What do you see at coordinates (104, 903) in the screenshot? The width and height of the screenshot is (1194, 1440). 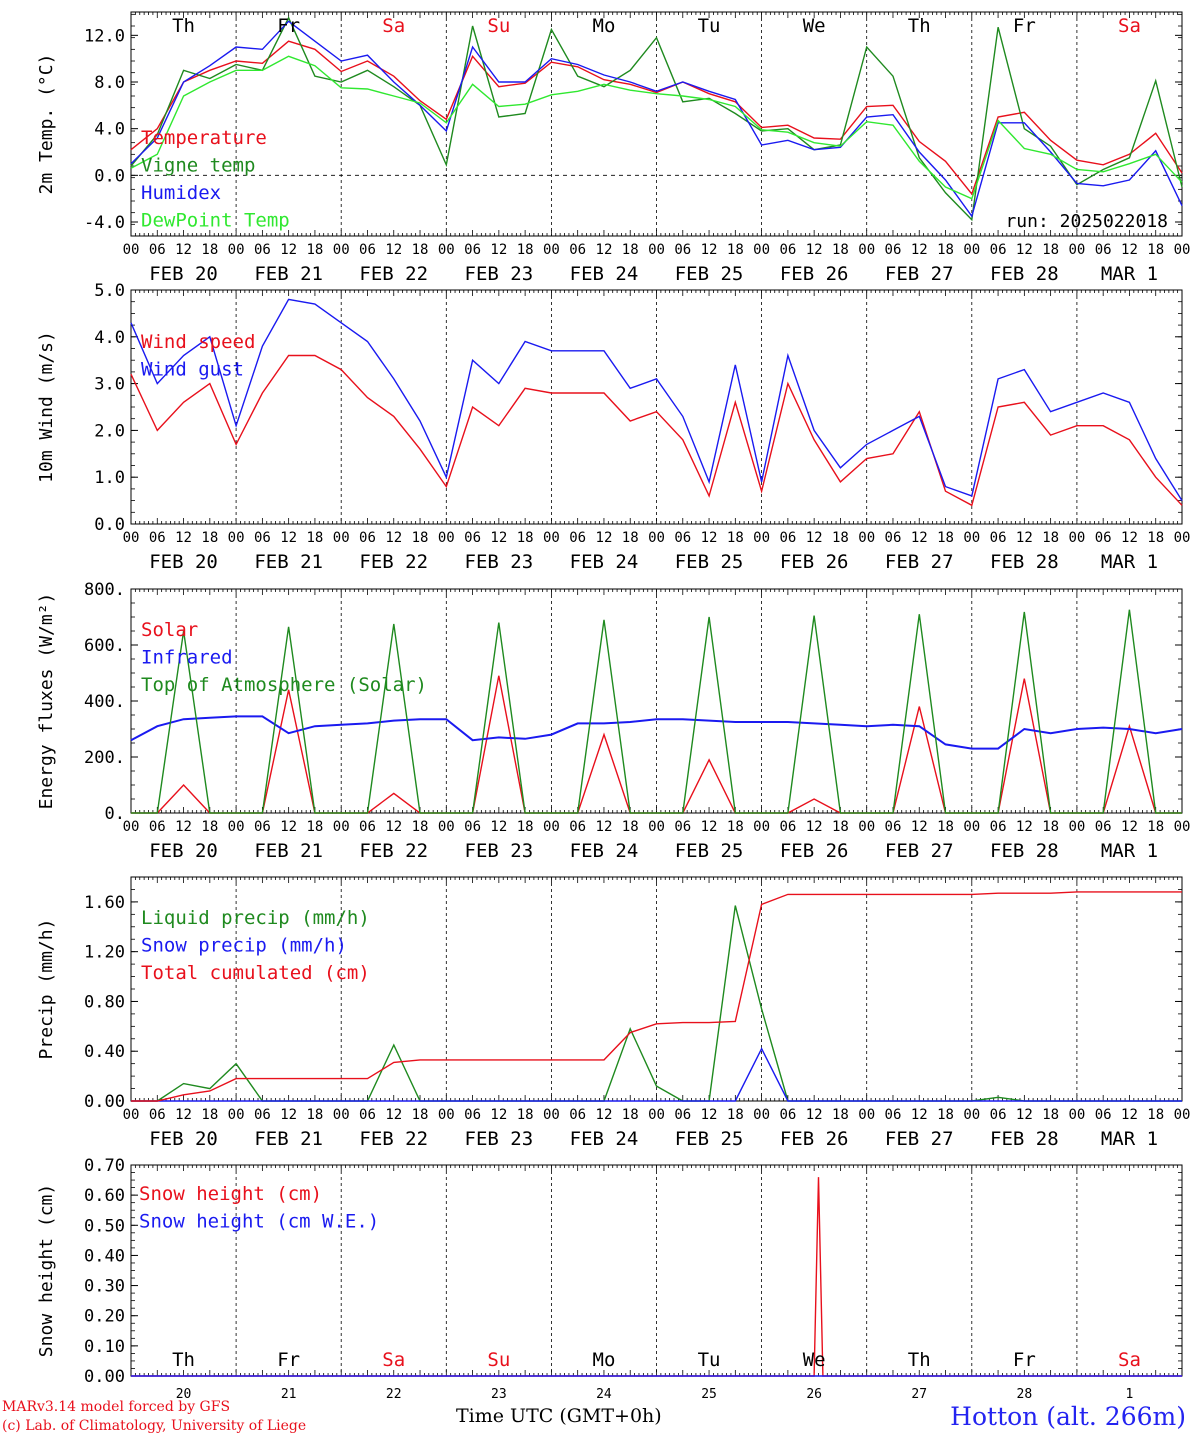 I see `y-tick-label: 1.60` at bounding box center [104, 903].